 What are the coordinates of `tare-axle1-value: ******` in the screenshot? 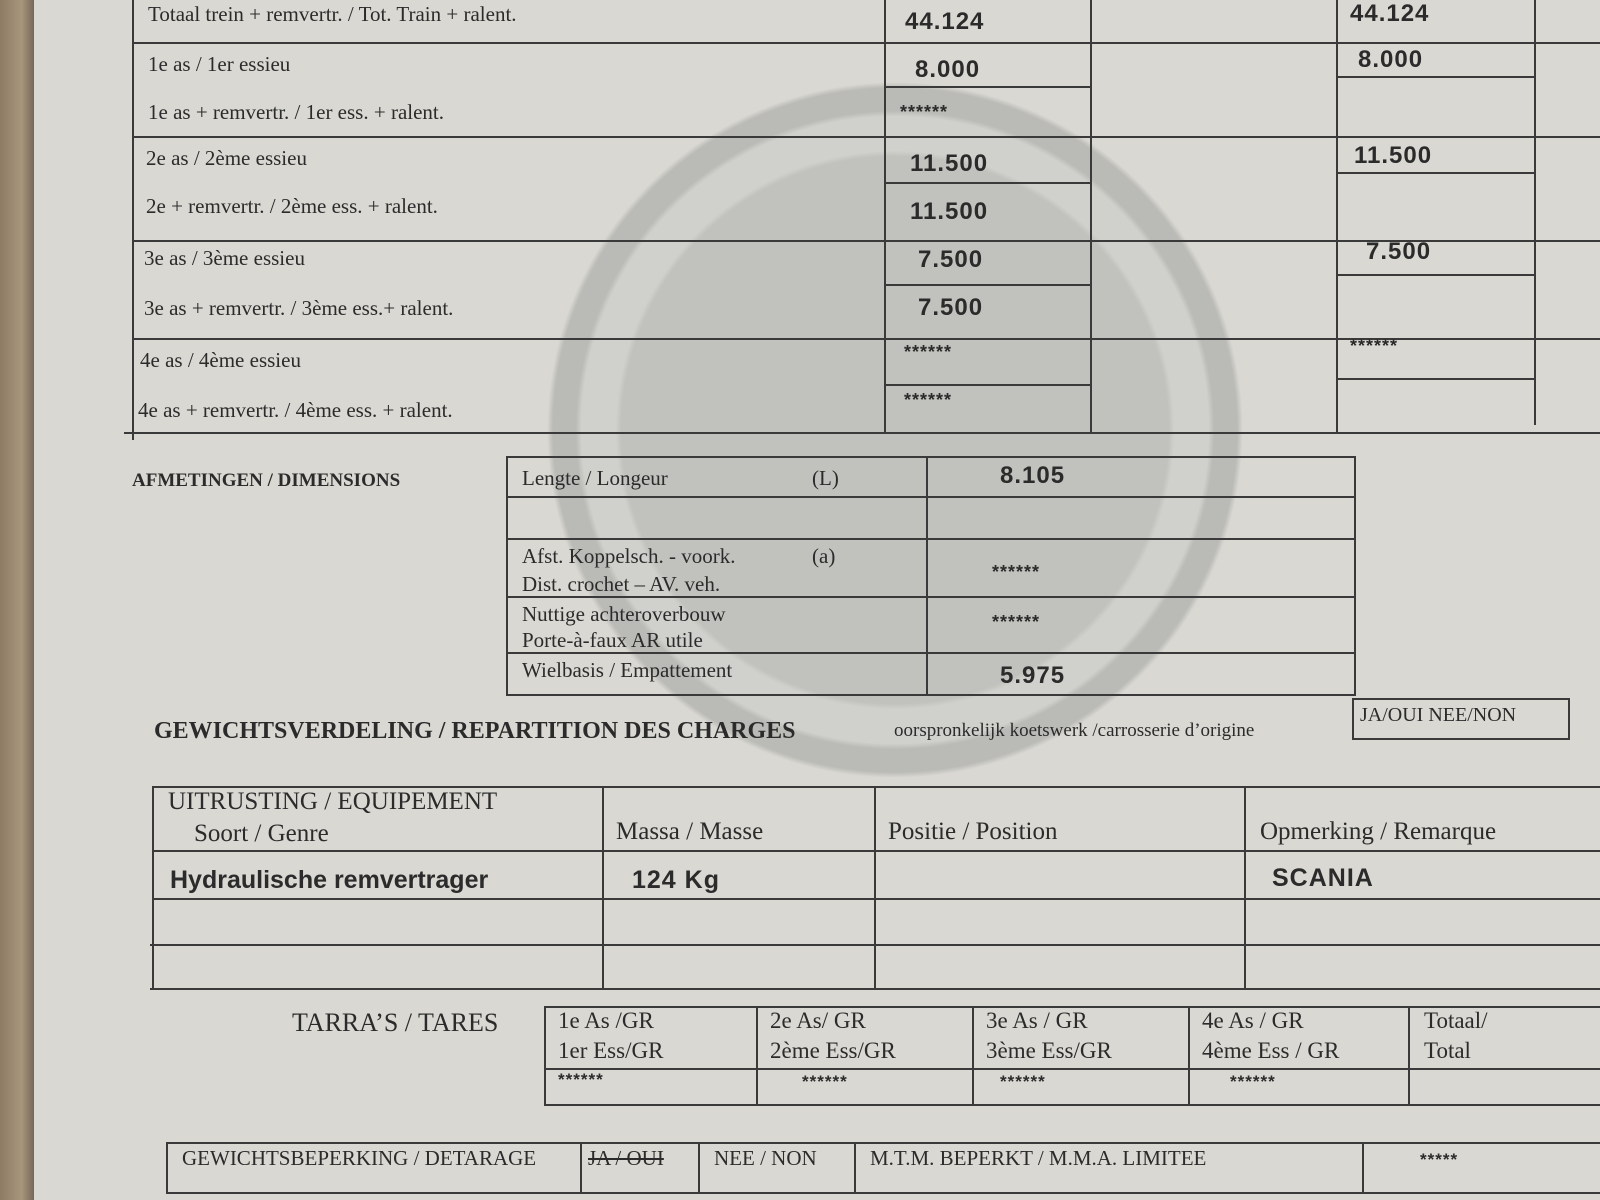 It's located at (581, 1079).